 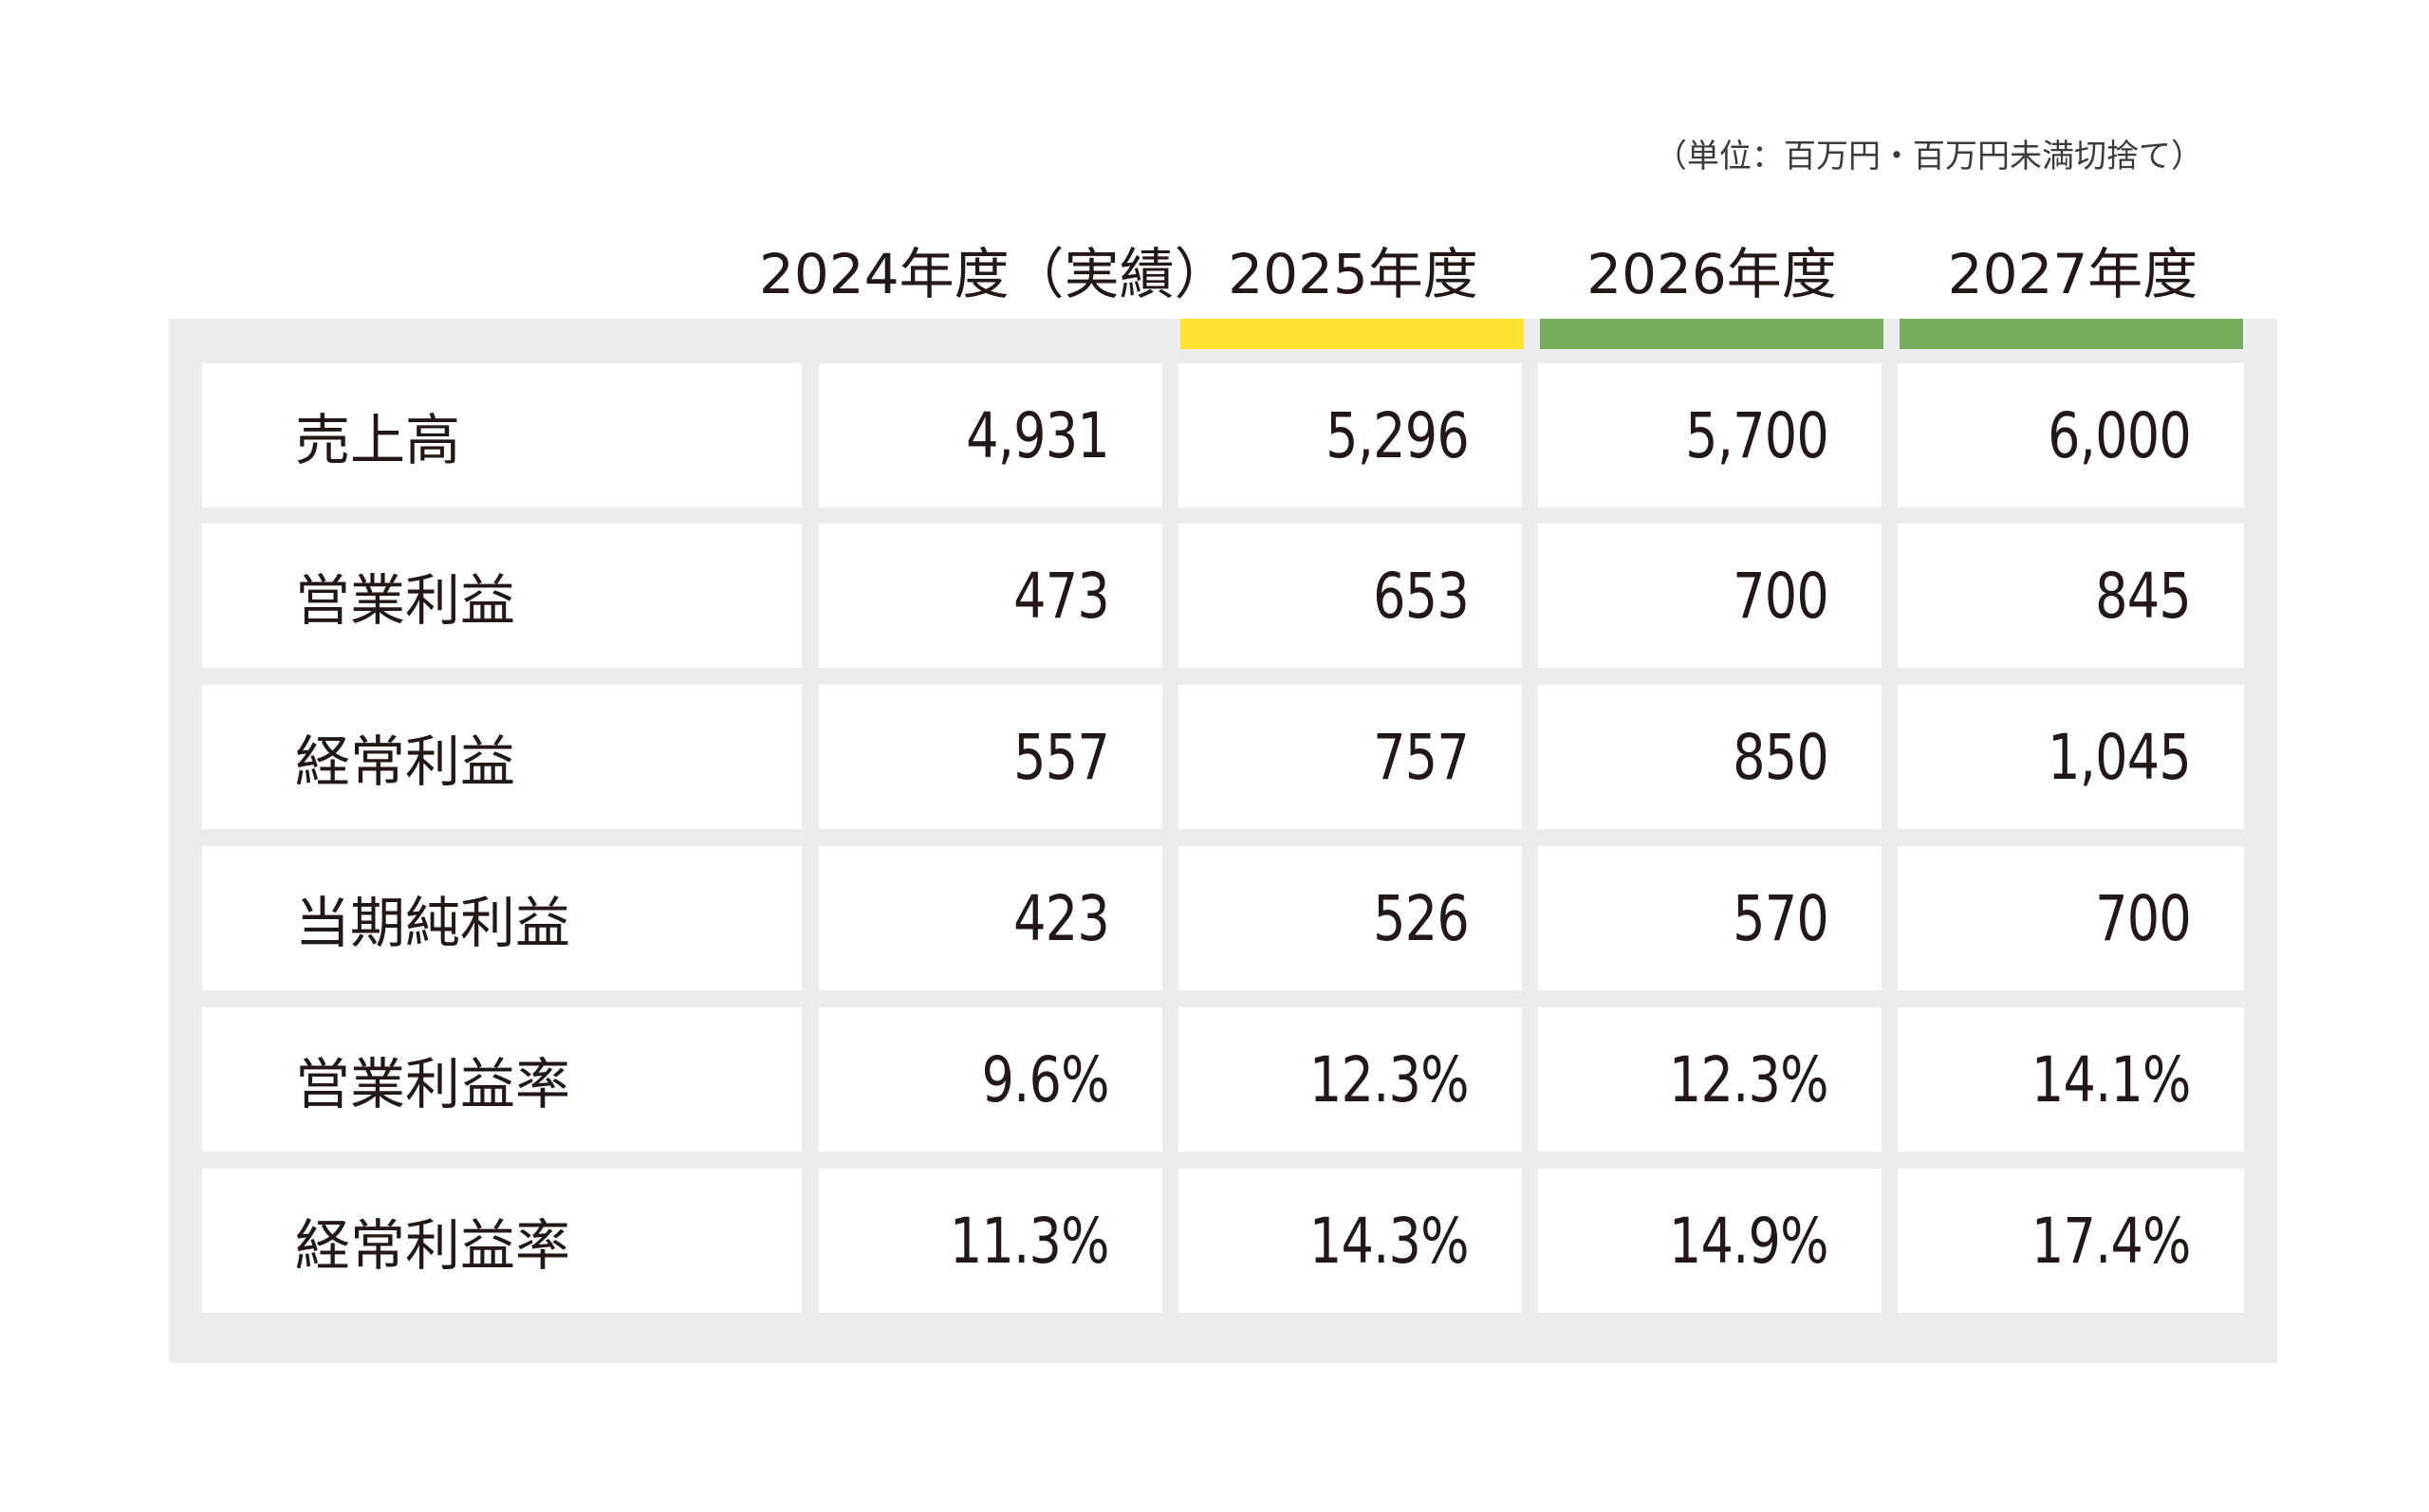 What do you see at coordinates (1350, 1241) in the screenshot?
I see `value-cell: 14.3%` at bounding box center [1350, 1241].